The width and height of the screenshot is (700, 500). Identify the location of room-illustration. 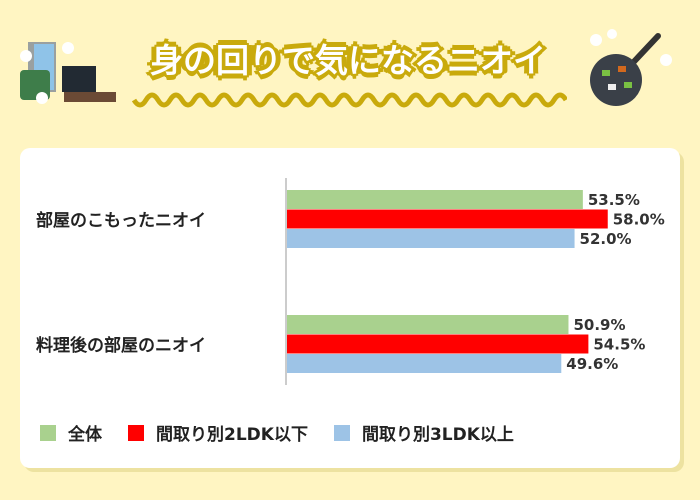
(67, 71).